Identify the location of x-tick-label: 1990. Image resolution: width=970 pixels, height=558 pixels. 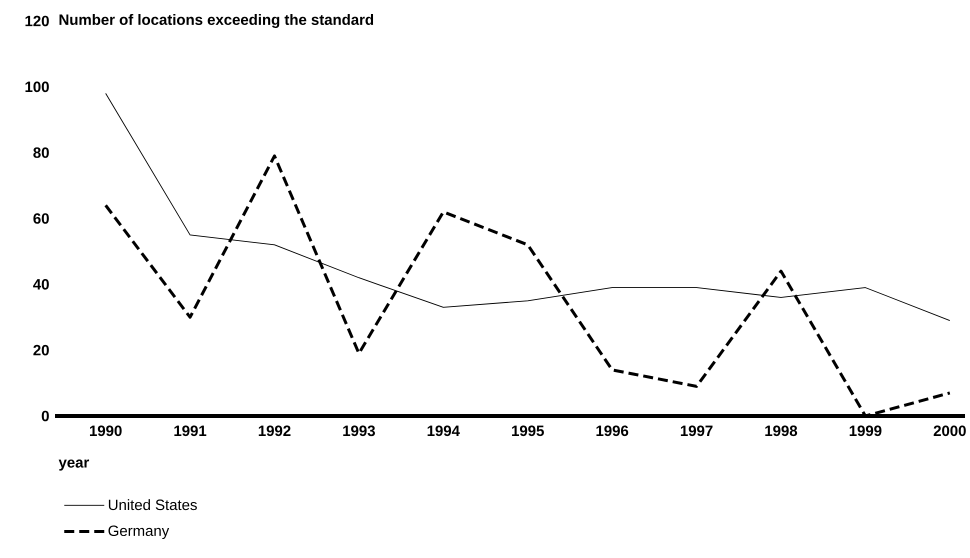
(106, 431).